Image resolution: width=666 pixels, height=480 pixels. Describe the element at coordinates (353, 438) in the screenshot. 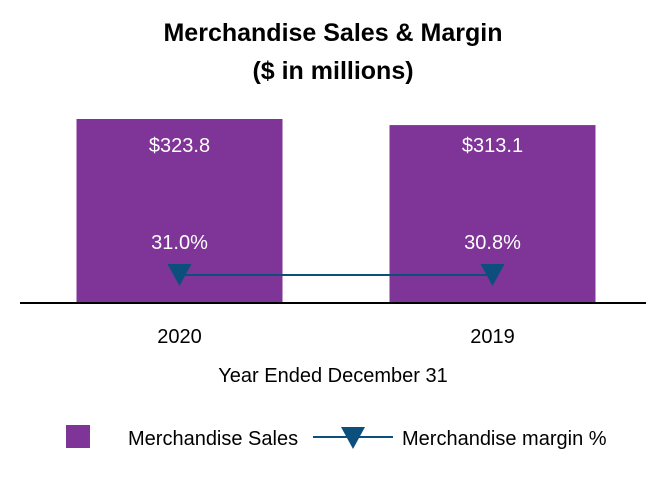

I see `legend-triangle-down-icon` at that location.